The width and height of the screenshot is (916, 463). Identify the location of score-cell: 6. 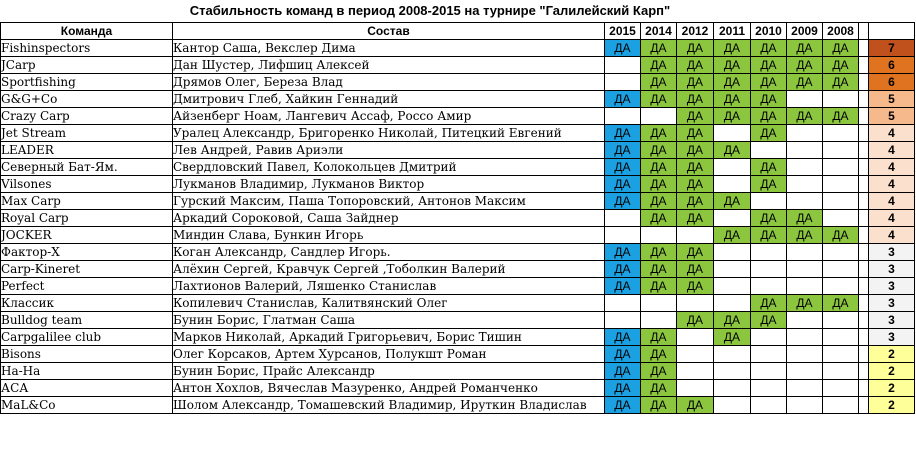
(891, 82).